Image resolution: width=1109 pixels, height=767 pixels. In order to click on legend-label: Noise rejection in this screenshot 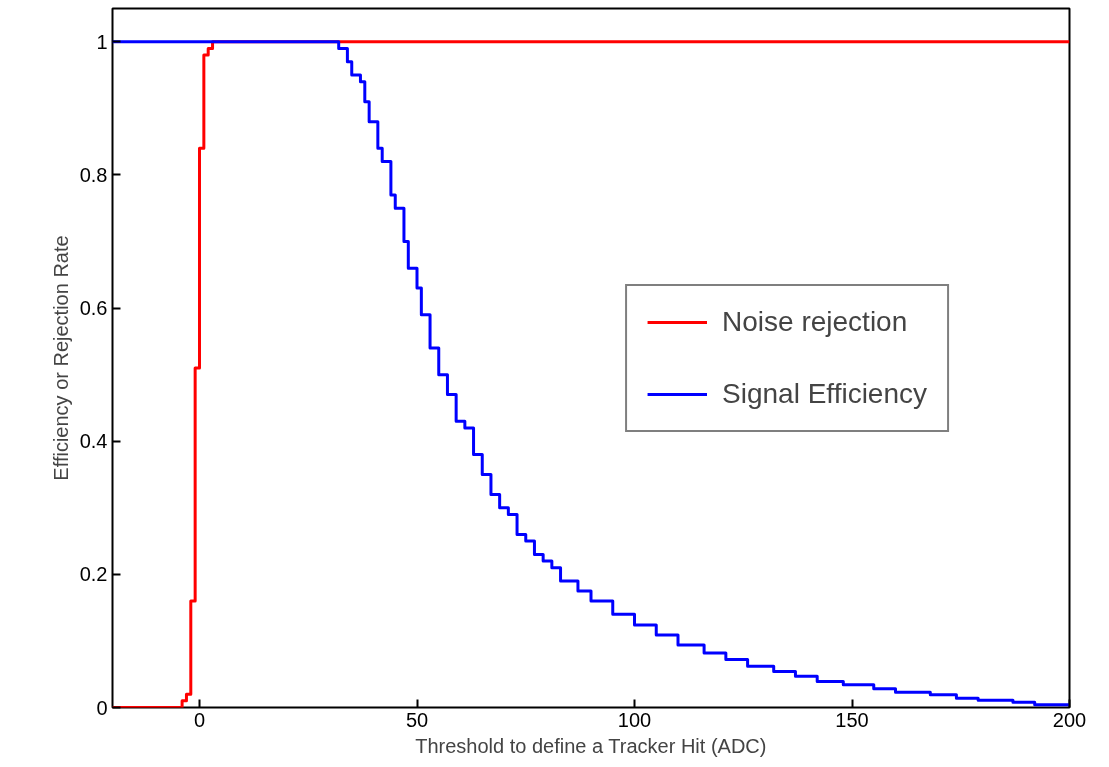, I will do `click(815, 321)`.